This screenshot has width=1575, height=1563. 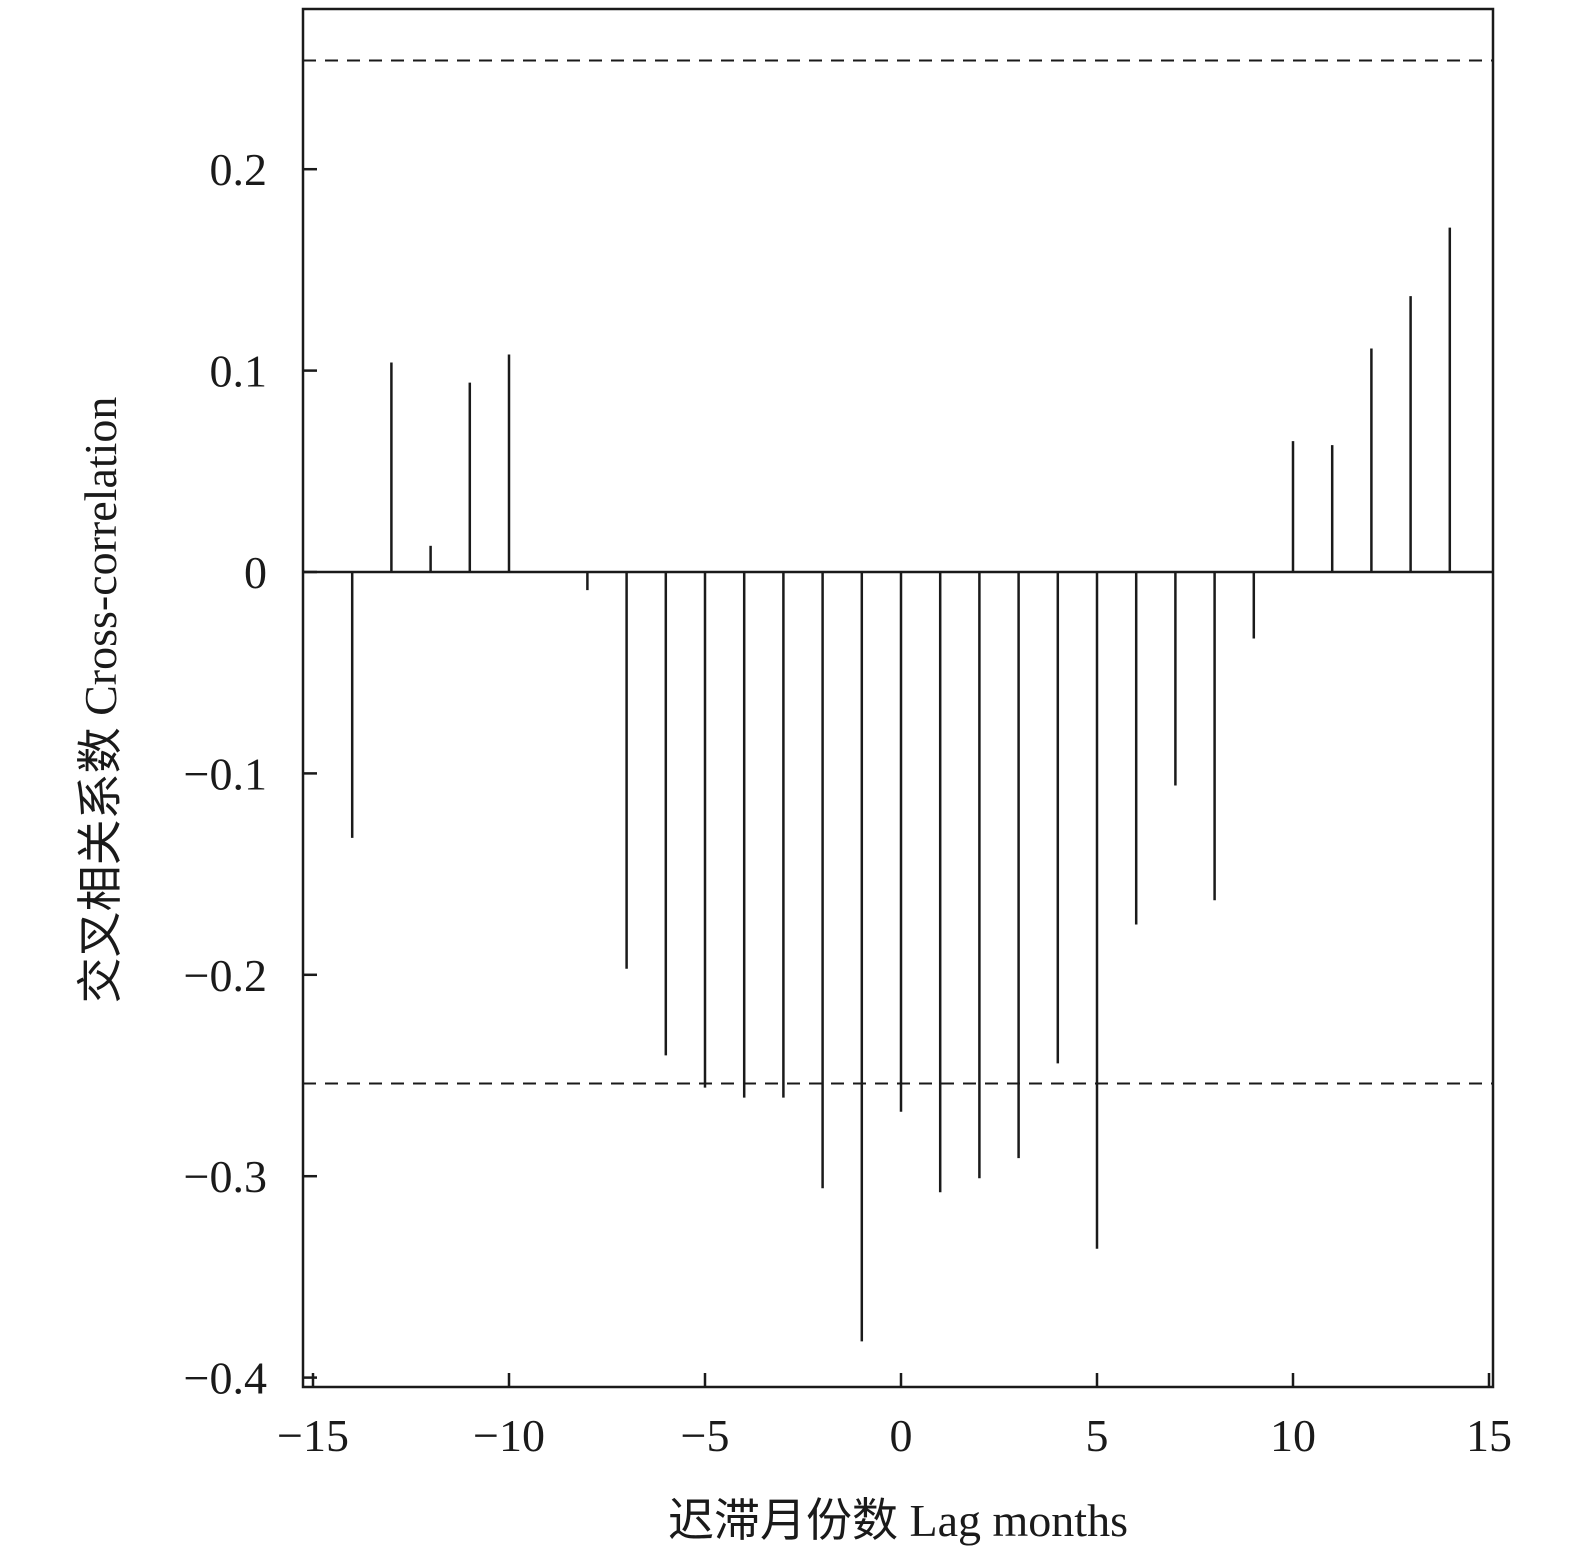 I want to click on y-tick-label: 0, so click(x=255, y=572).